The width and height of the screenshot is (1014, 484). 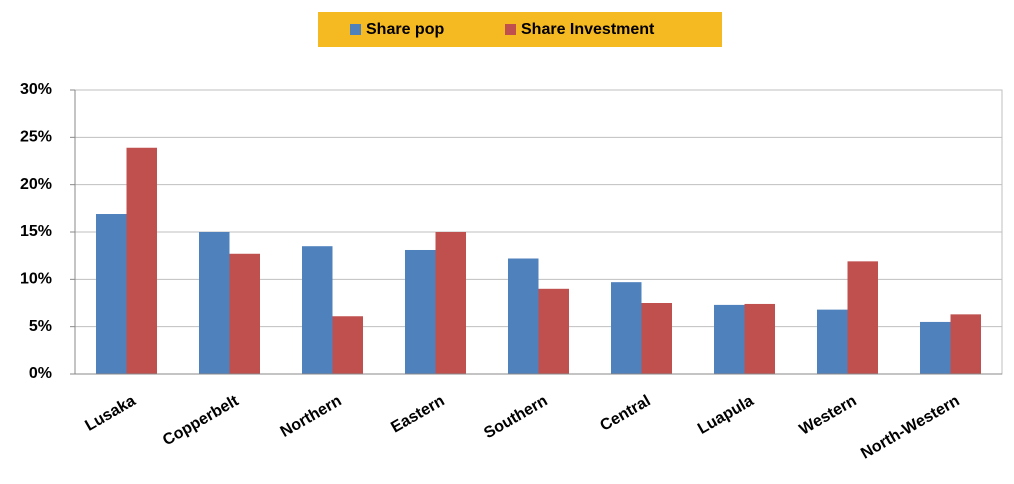 I want to click on y-tick-label: 10%, so click(x=36, y=279).